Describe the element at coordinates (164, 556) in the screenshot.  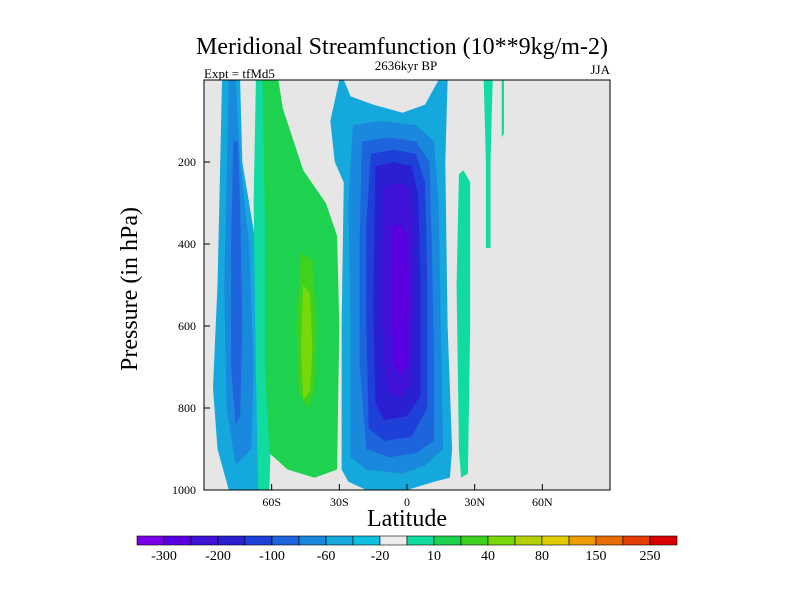
I see `colorbar-label: -300` at that location.